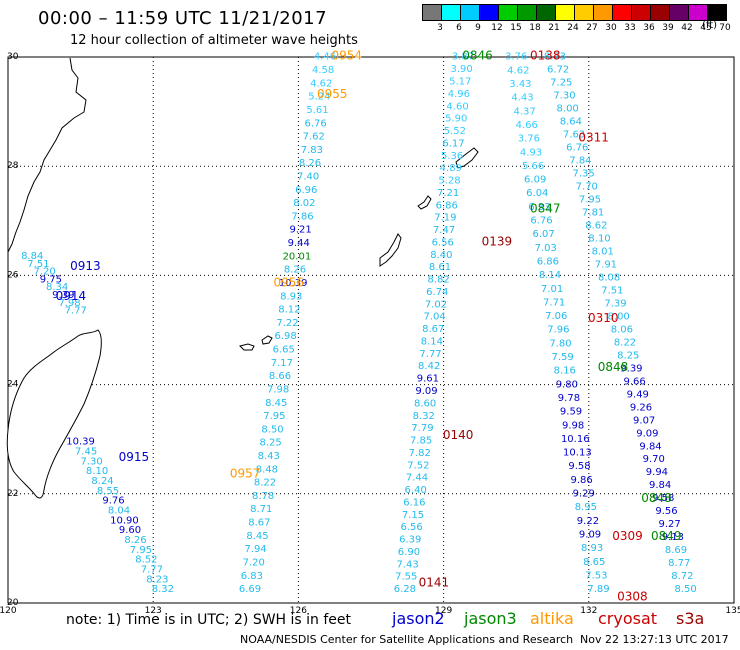 The image size is (740, 650). I want to click on swh-value: 7.82, so click(420, 453).